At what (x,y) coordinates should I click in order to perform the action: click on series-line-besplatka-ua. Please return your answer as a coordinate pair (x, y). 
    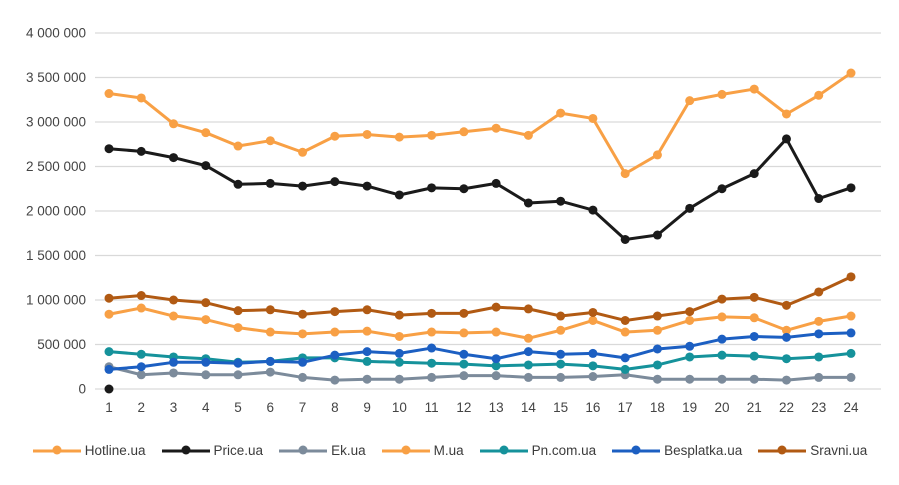
    Looking at the image, I should click on (480, 351).